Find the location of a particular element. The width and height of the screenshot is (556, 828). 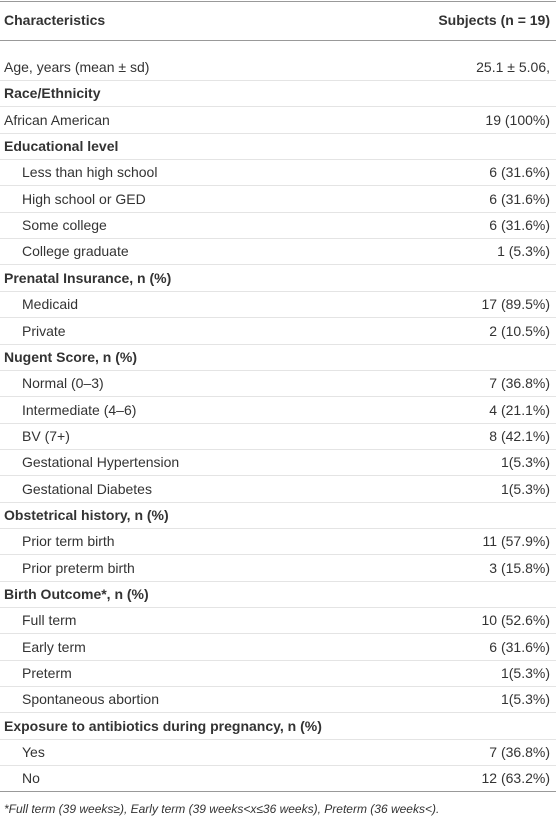

row-label: Prior preterm birth is located at coordinates (78, 567).